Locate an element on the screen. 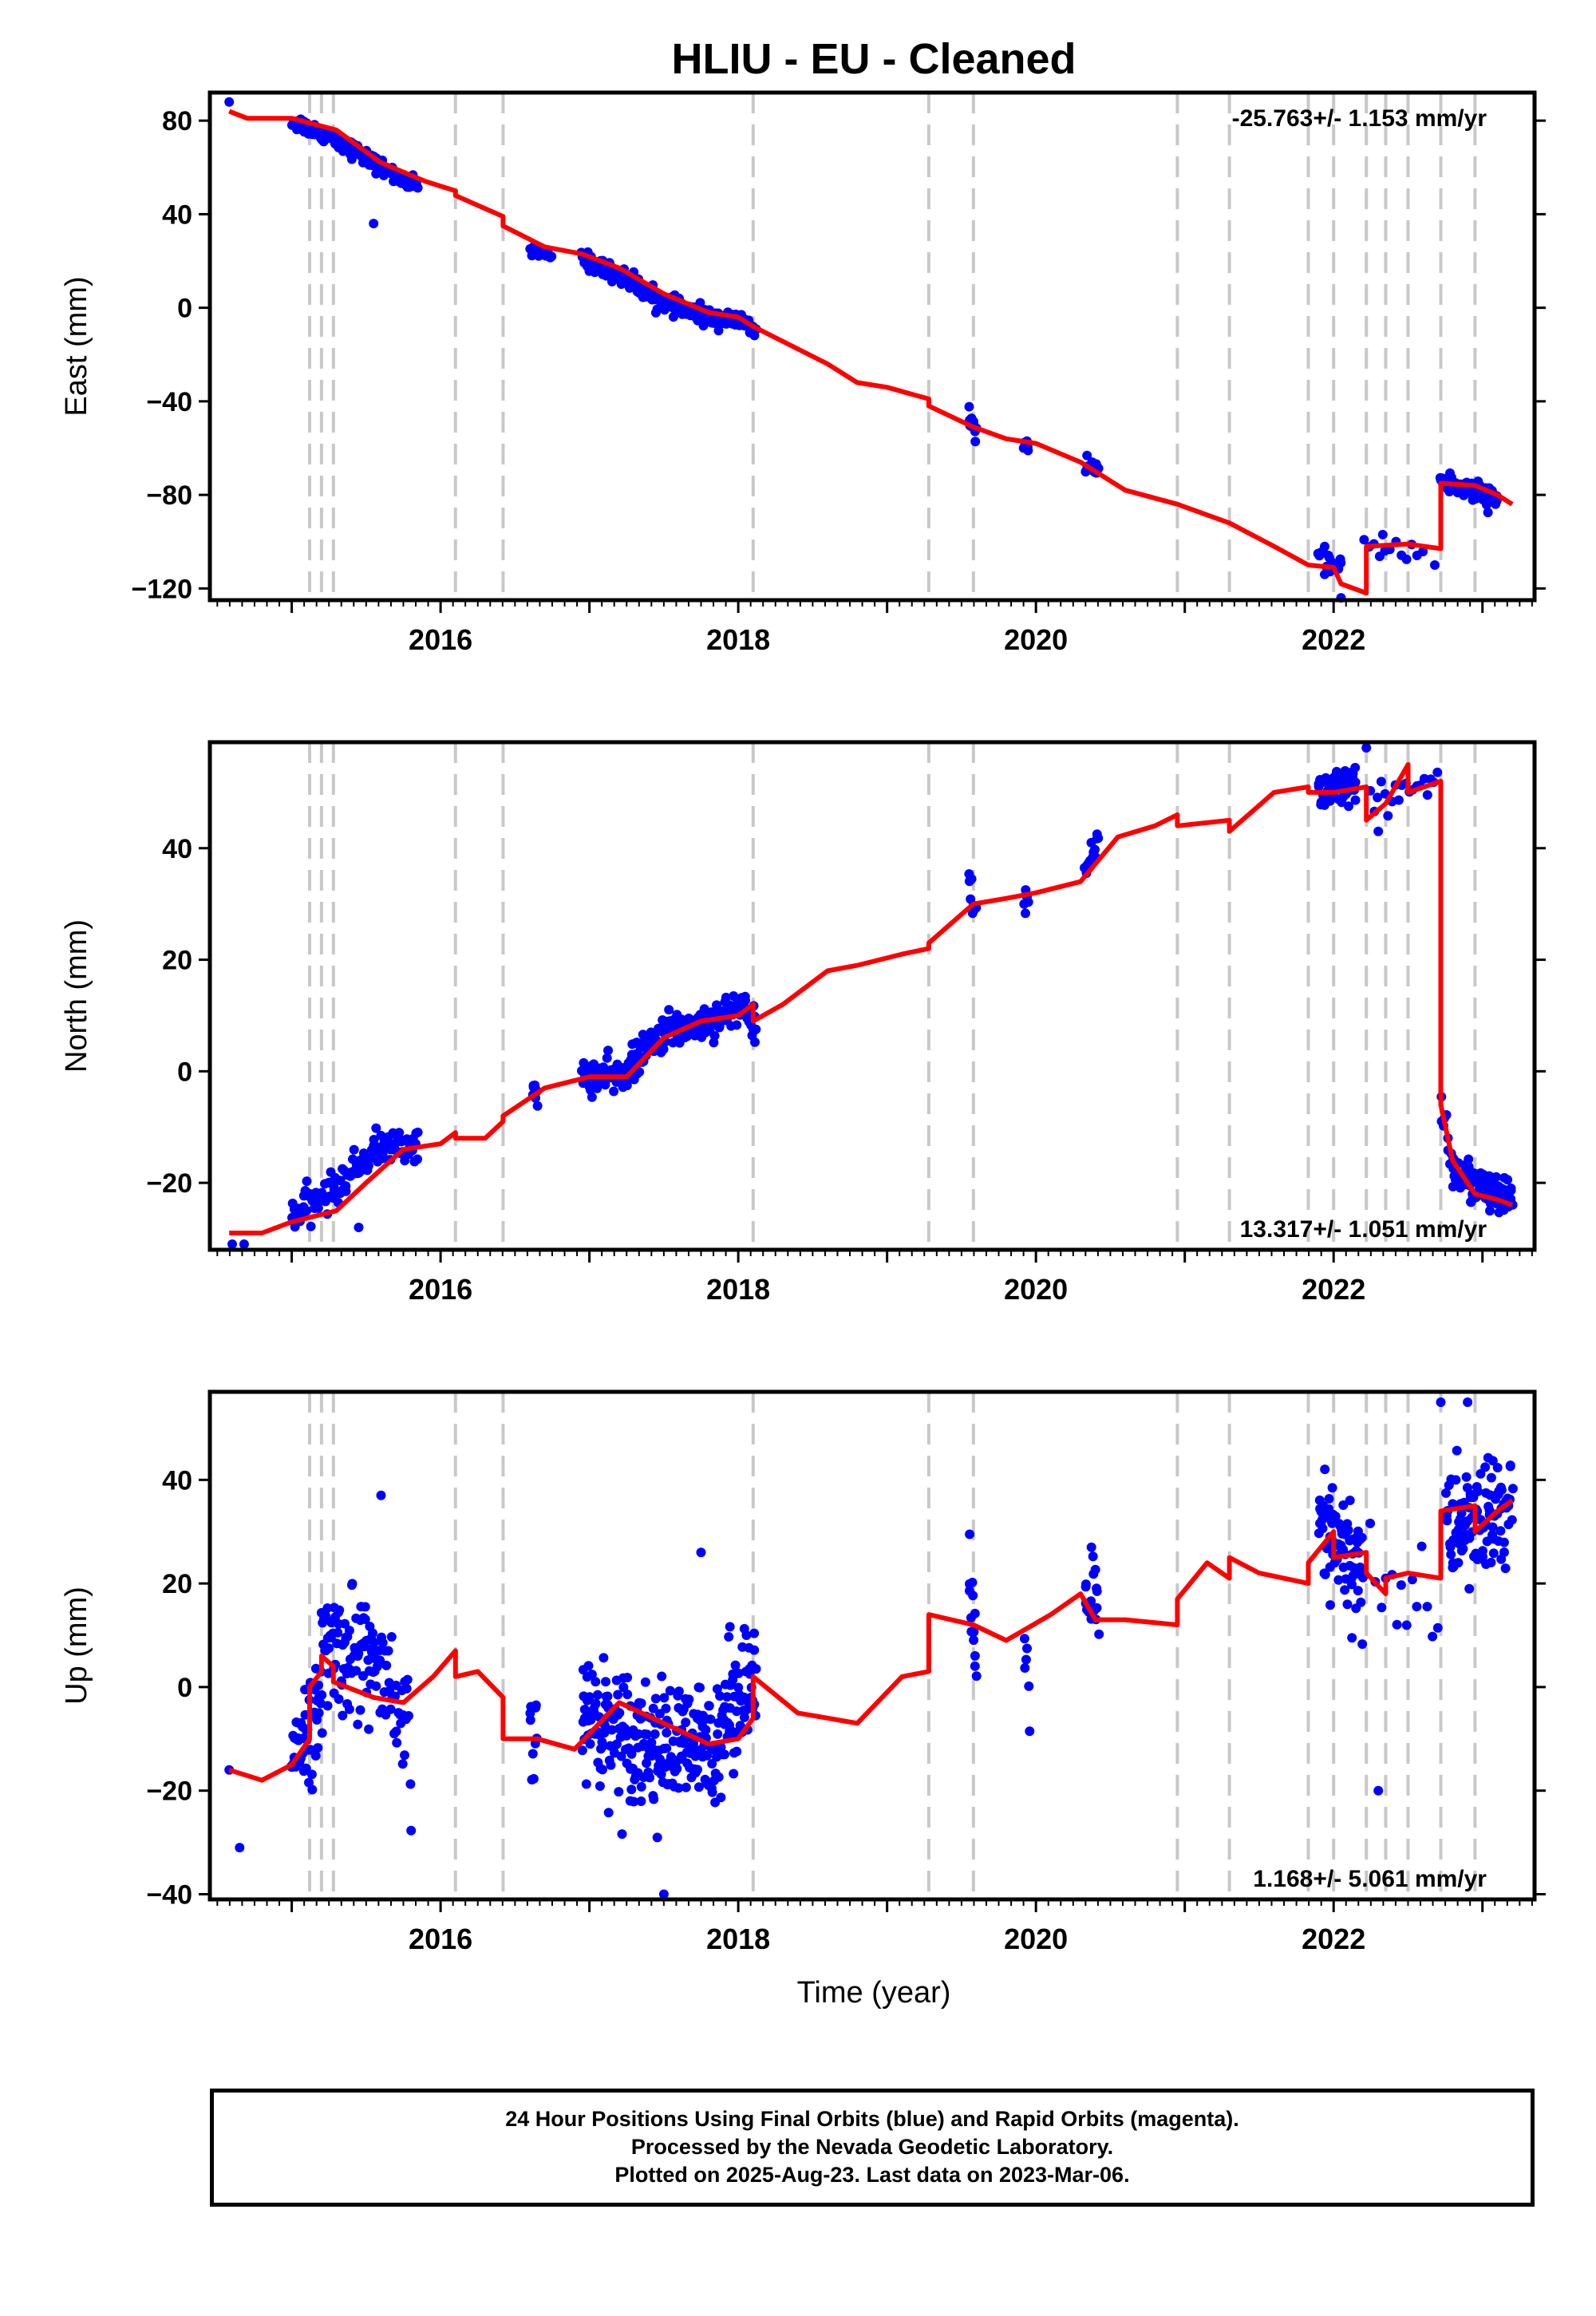  y-axis-label-east: East (mm) is located at coordinates (76, 346).